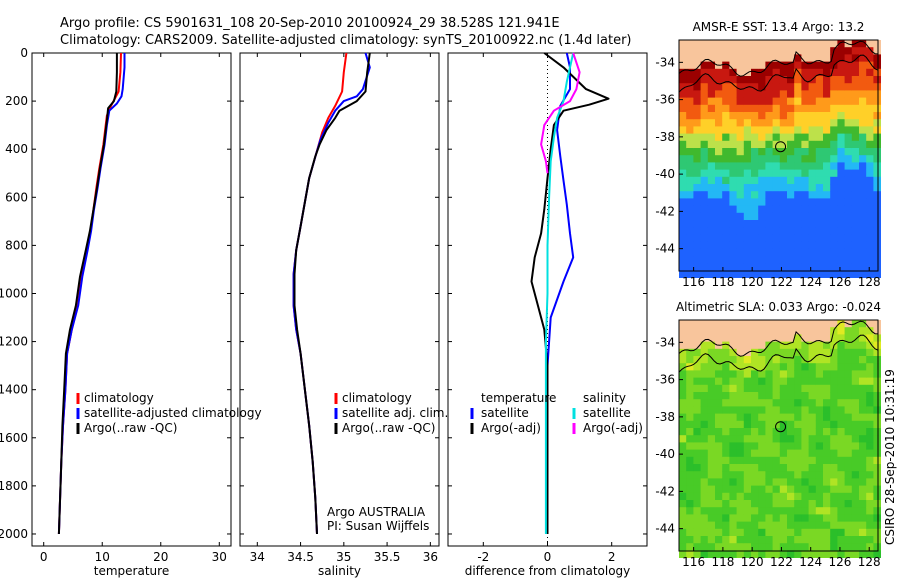  What do you see at coordinates (869, 562) in the screenshot?
I see `x-tick-label: 128` at bounding box center [869, 562].